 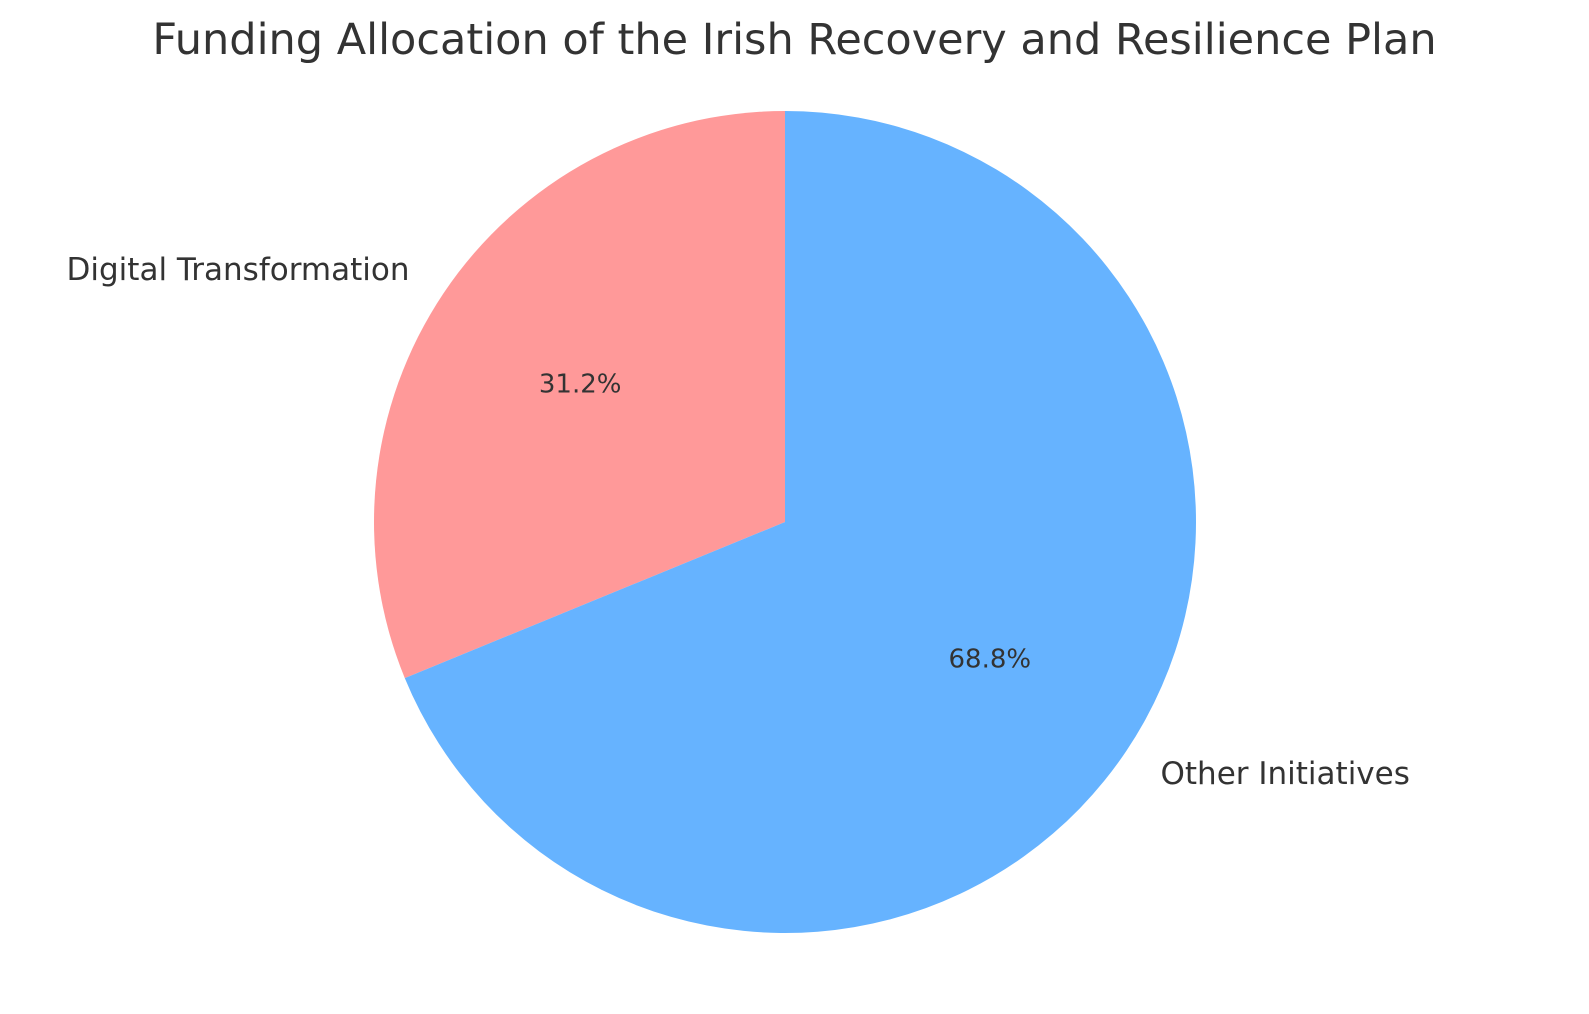 What do you see at coordinates (238, 270) in the screenshot?
I see `slice-label-digital-transformation: Digital Transformation` at bounding box center [238, 270].